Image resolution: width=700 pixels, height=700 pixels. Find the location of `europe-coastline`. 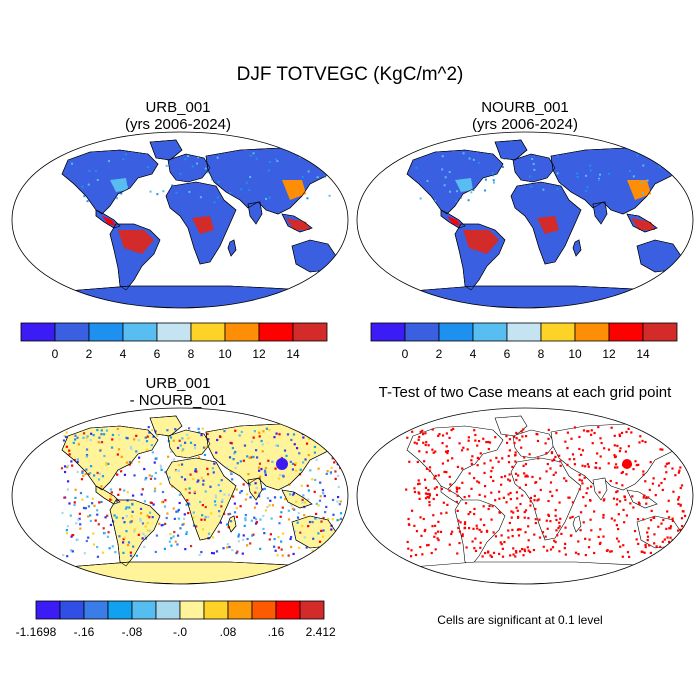

europe-coastline is located at coordinates (189, 168).